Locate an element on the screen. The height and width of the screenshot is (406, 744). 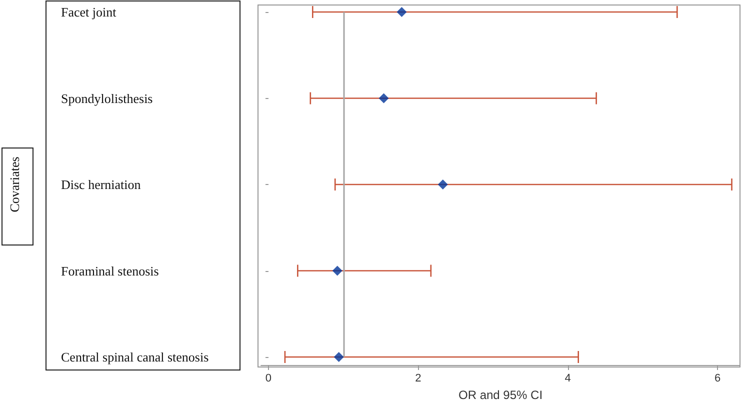
x-tick-label: 6 is located at coordinates (717, 378).